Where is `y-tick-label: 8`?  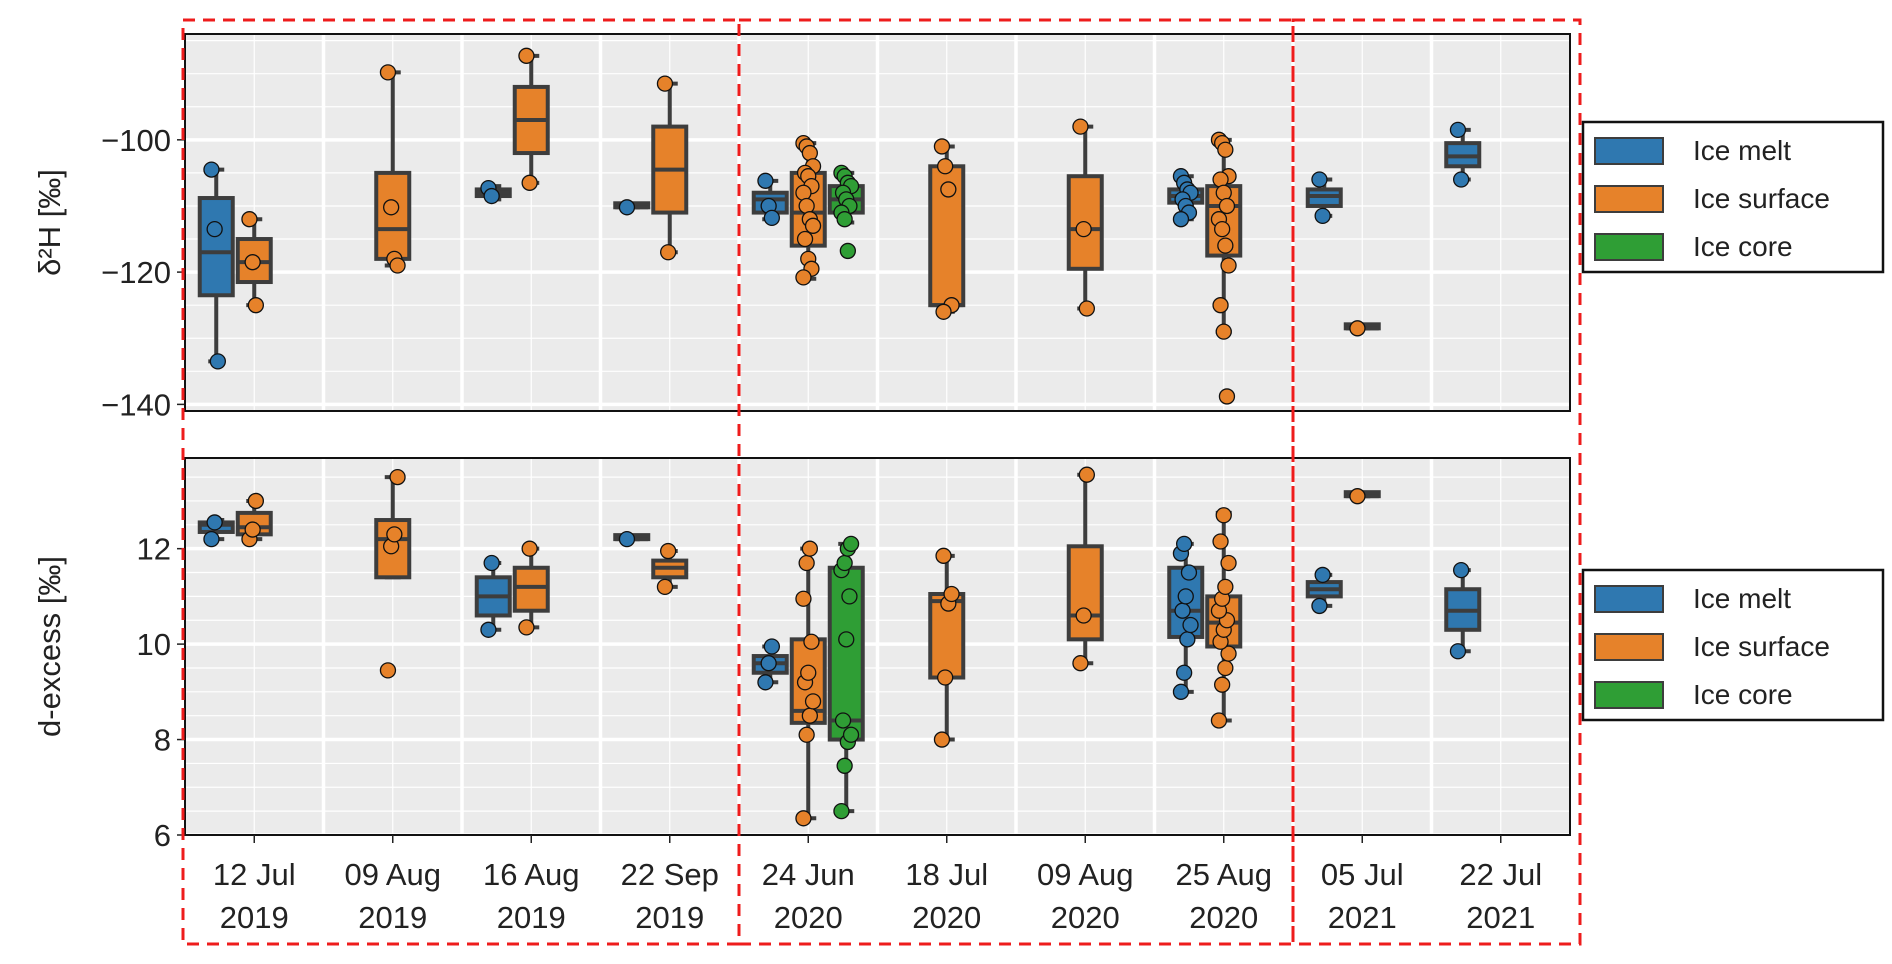 y-tick-label: 8 is located at coordinates (162, 740).